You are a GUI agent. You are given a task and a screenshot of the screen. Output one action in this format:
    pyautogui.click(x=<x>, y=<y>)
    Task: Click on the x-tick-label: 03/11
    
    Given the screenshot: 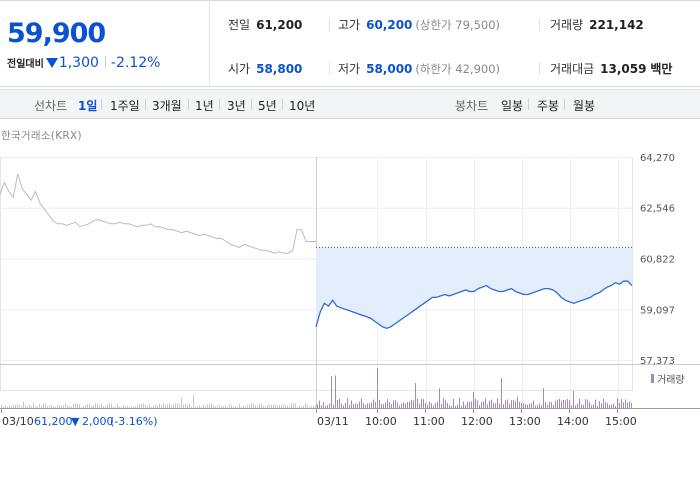 What is the action you would take?
    pyautogui.click(x=333, y=421)
    